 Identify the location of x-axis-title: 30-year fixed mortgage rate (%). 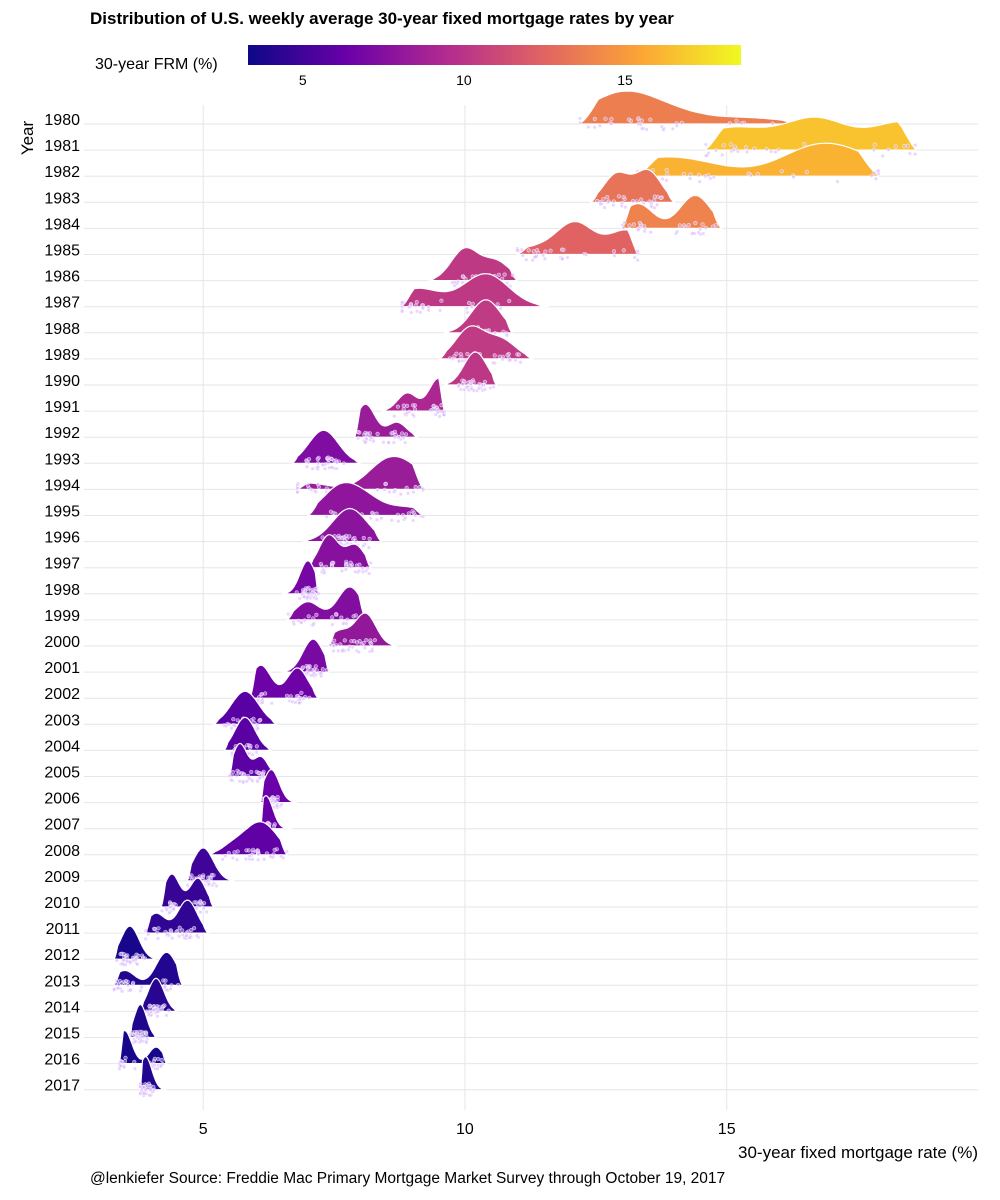
(858, 1152).